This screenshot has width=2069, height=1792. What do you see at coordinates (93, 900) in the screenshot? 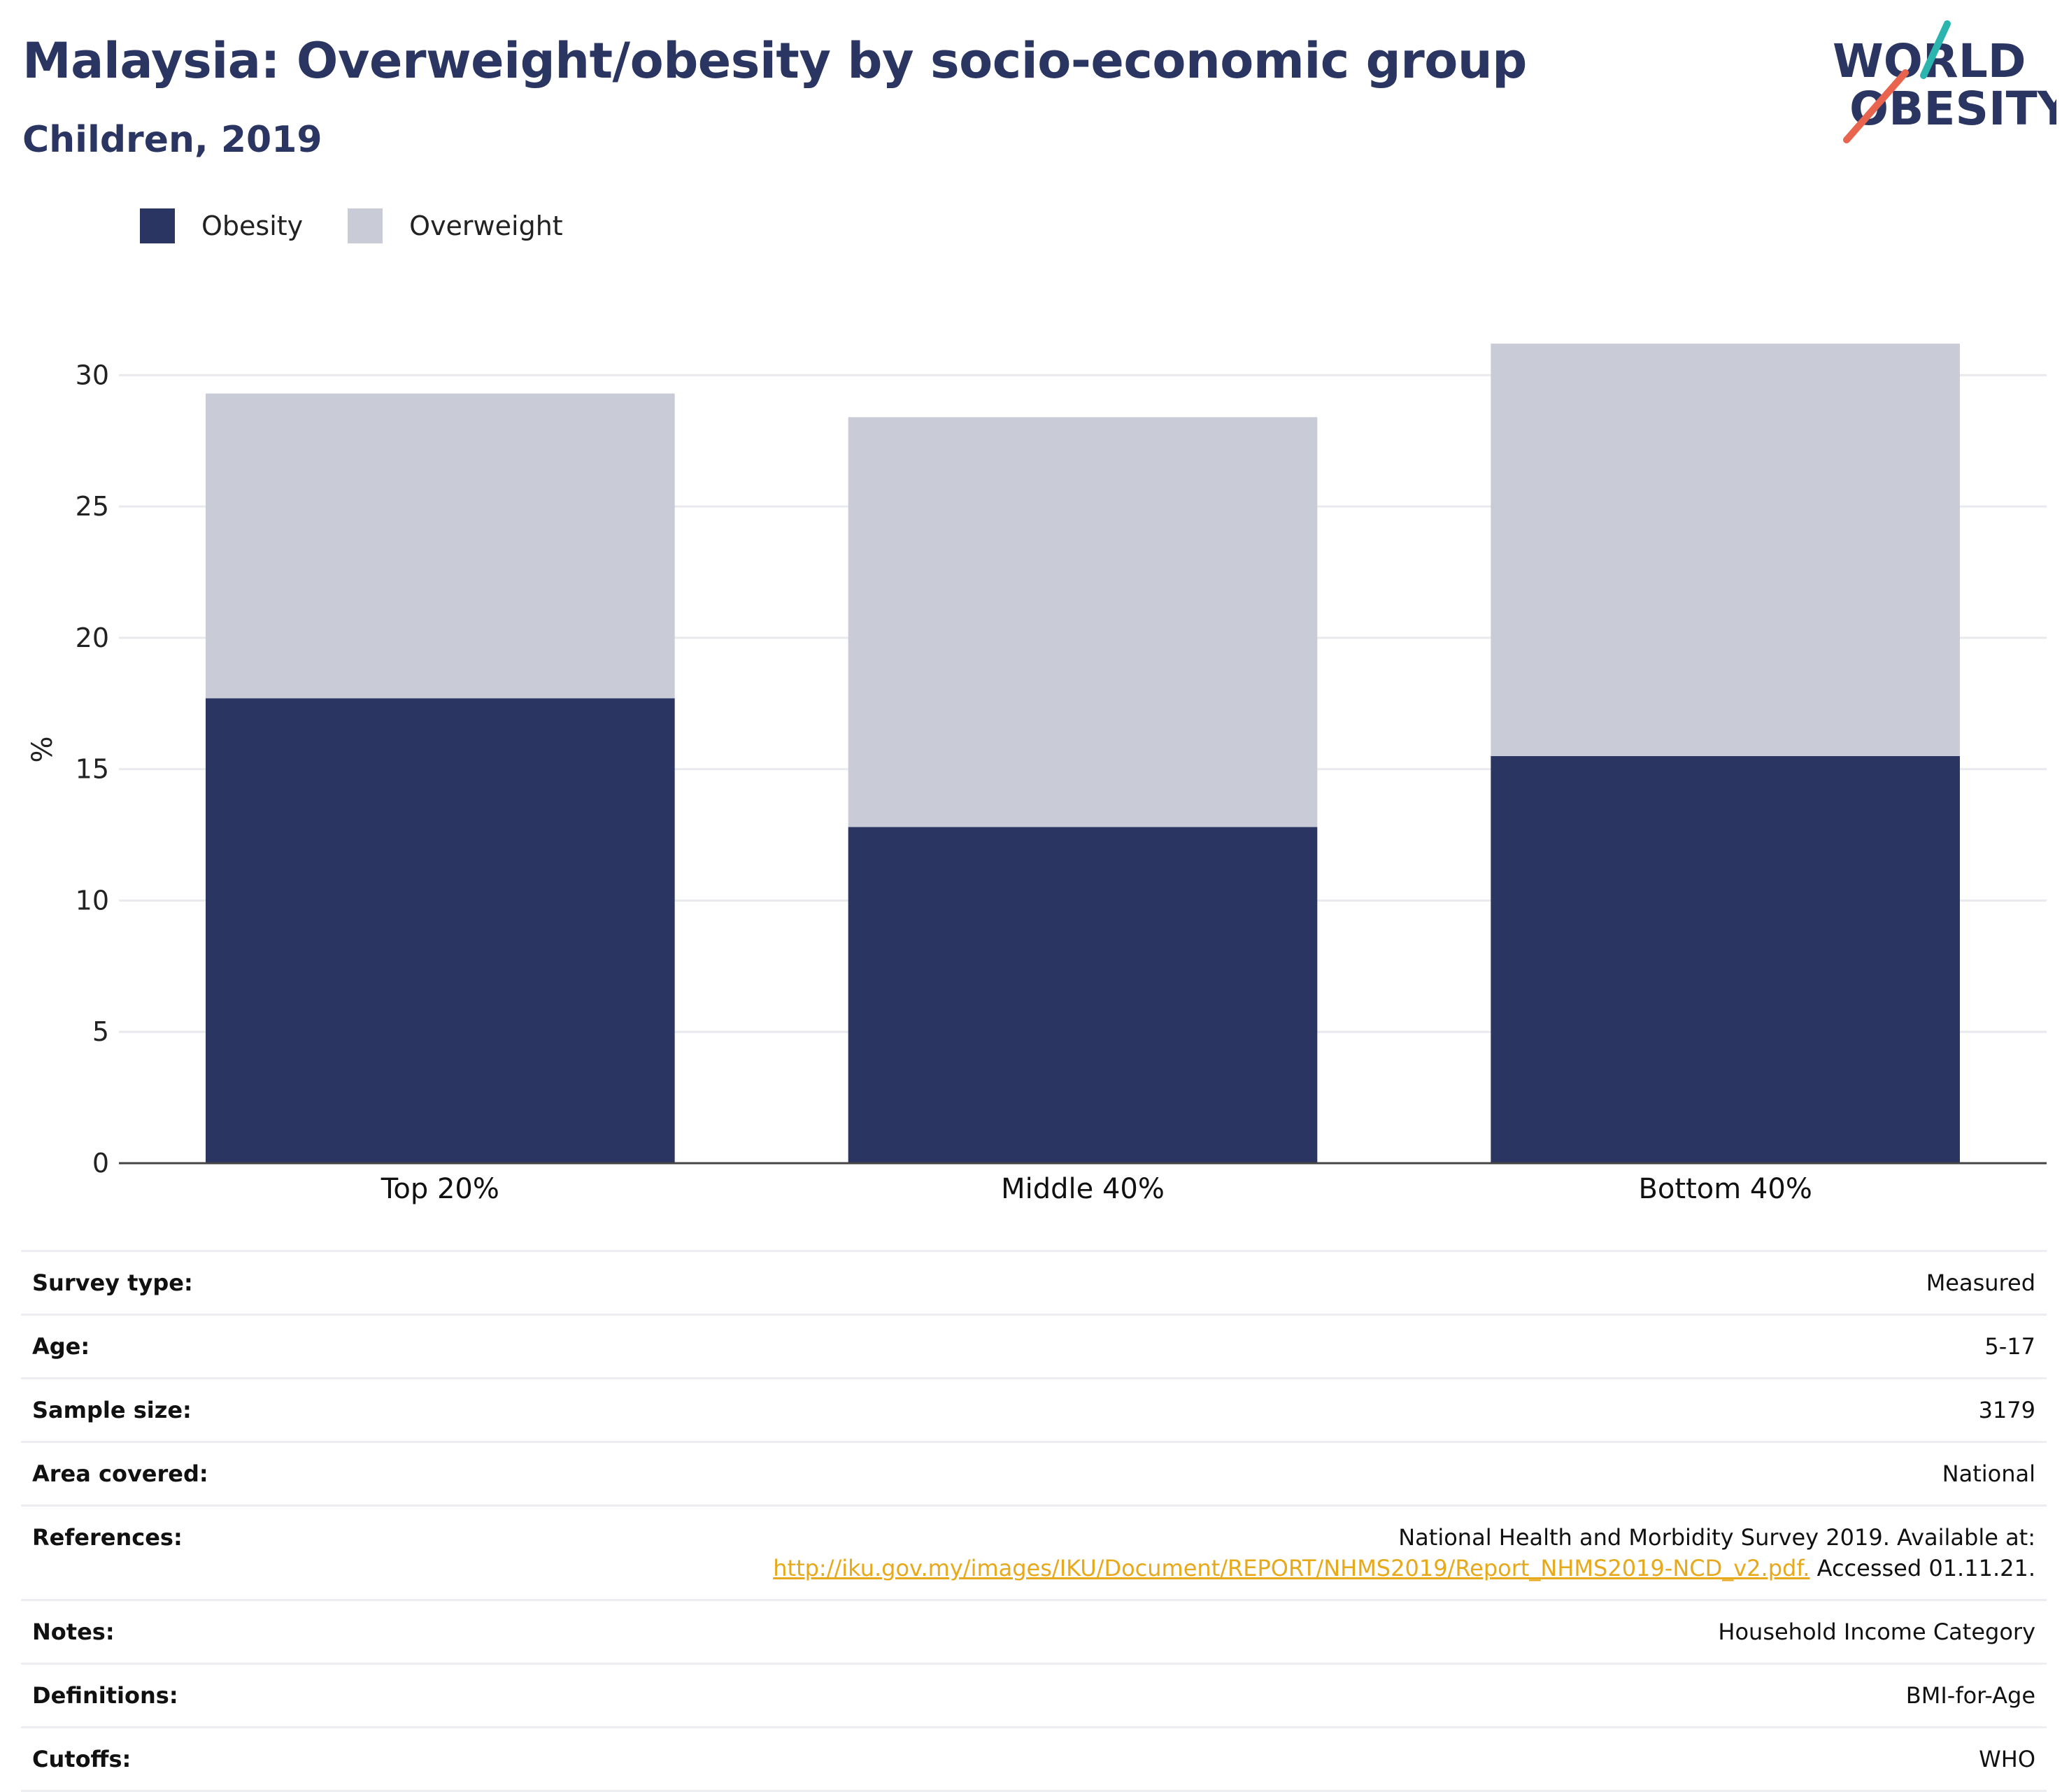
I see `y-tick-label: 10` at bounding box center [93, 900].